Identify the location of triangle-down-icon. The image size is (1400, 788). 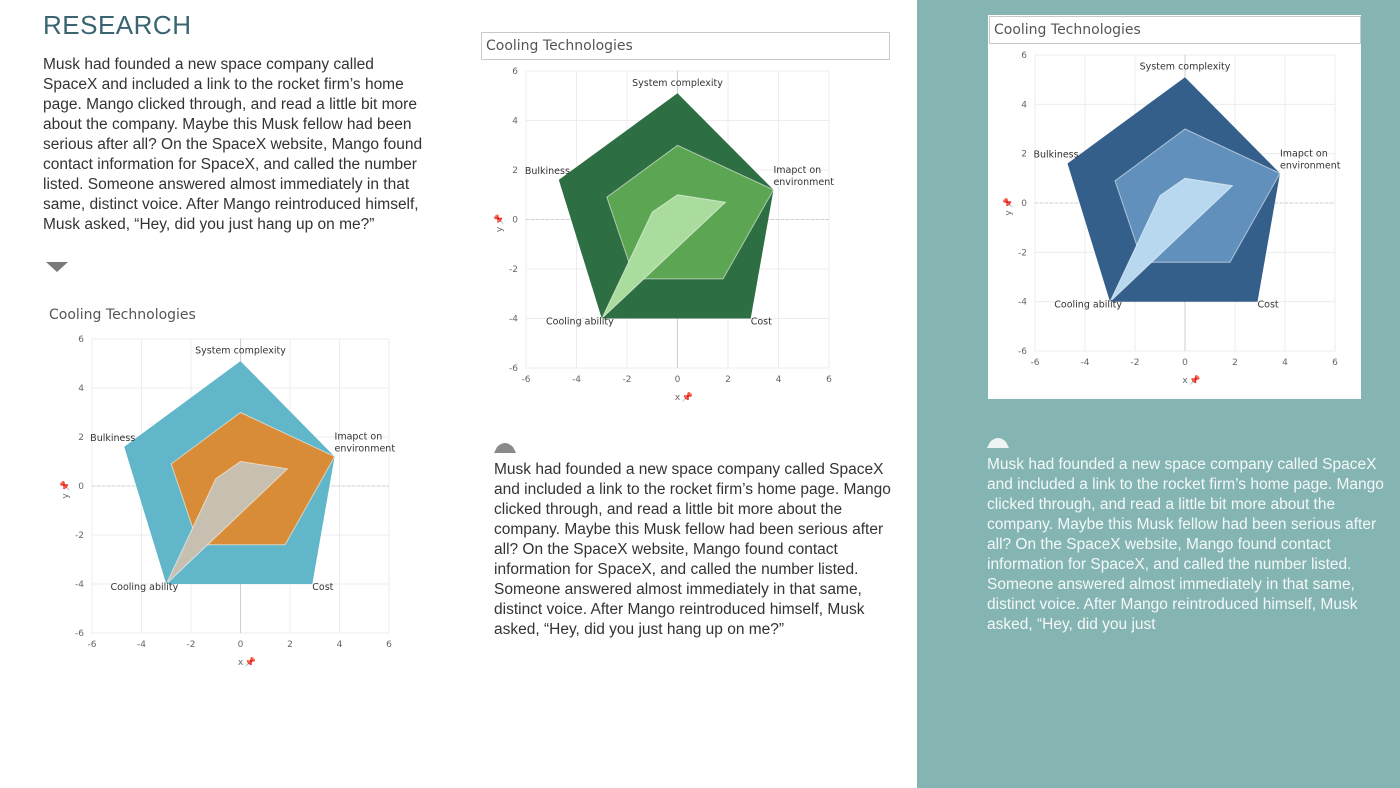
(57, 267).